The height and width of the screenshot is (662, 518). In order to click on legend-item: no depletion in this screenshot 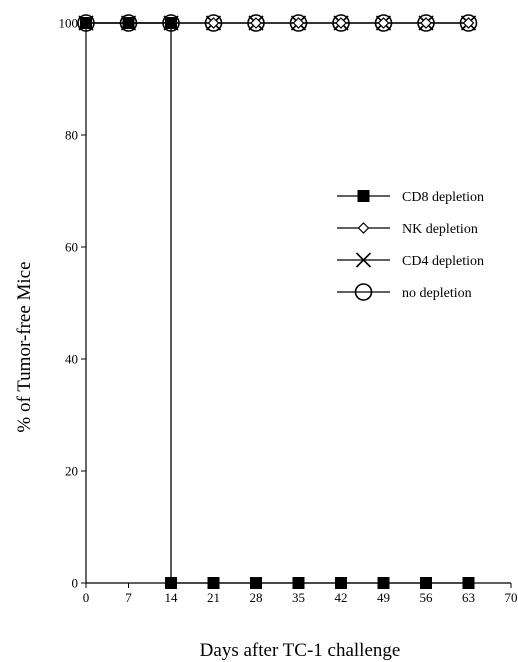, I will do `click(404, 292)`.